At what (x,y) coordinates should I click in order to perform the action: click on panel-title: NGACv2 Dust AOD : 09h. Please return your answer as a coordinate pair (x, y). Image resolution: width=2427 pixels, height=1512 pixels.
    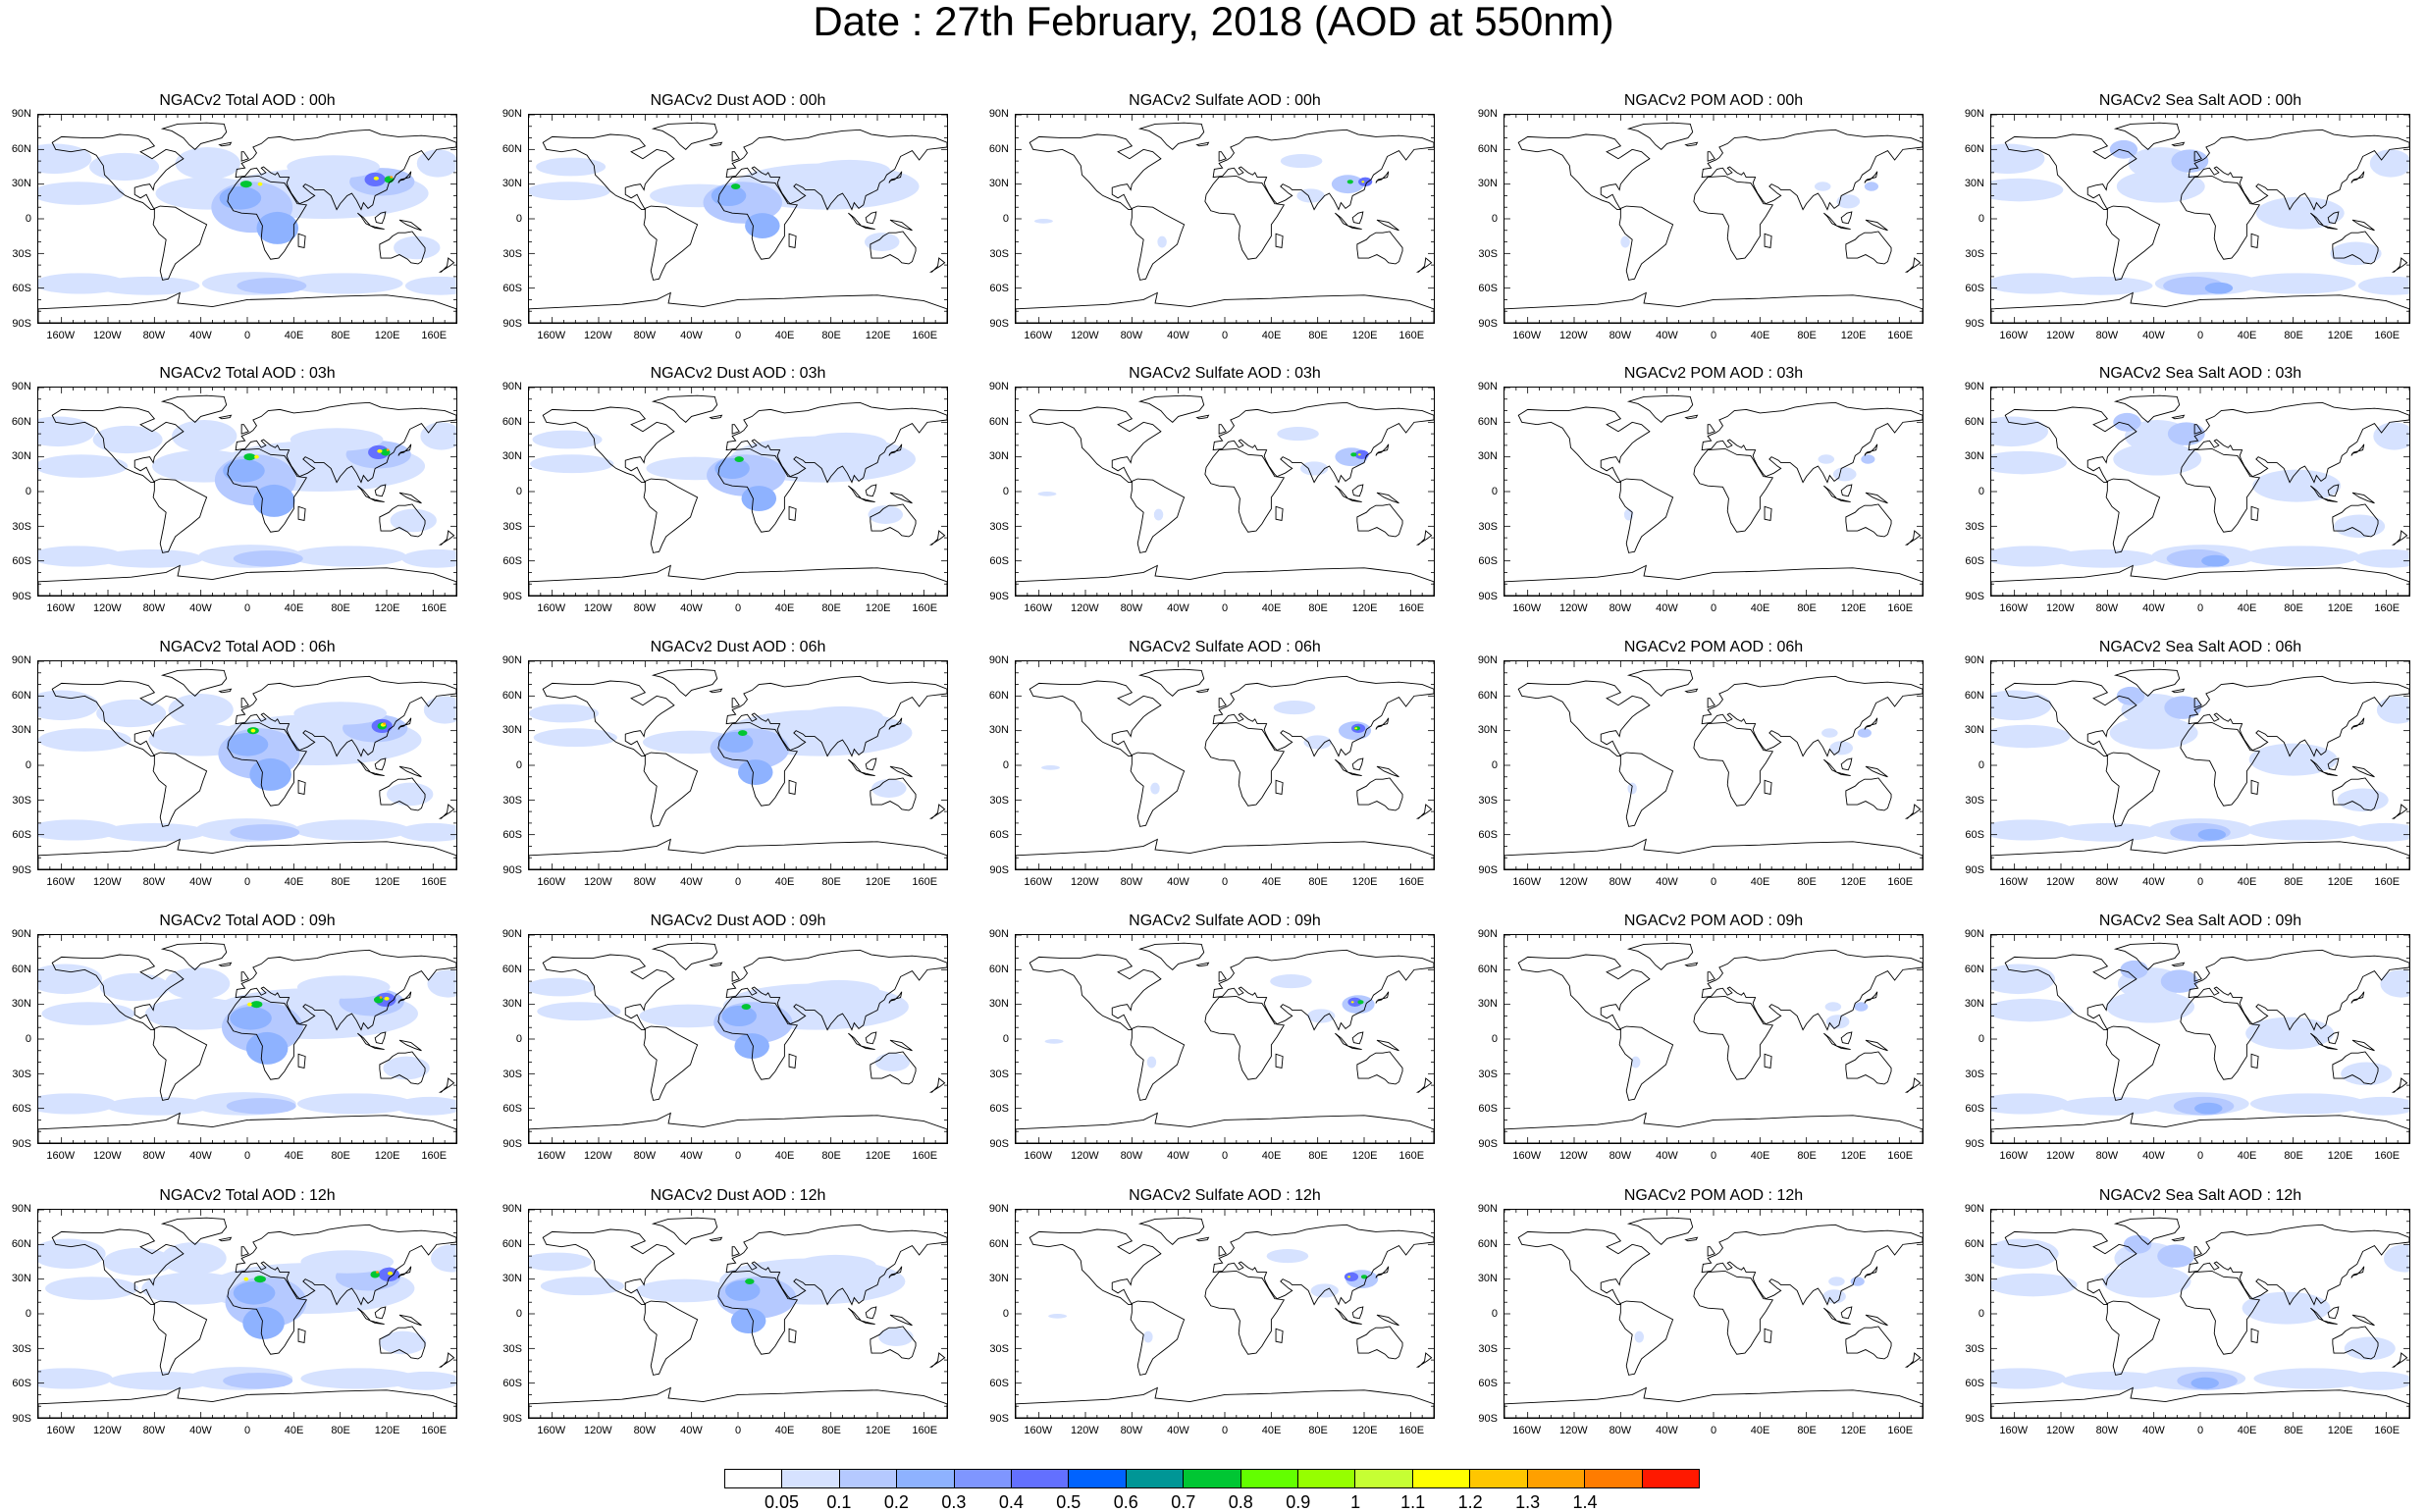
    Looking at the image, I should click on (738, 920).